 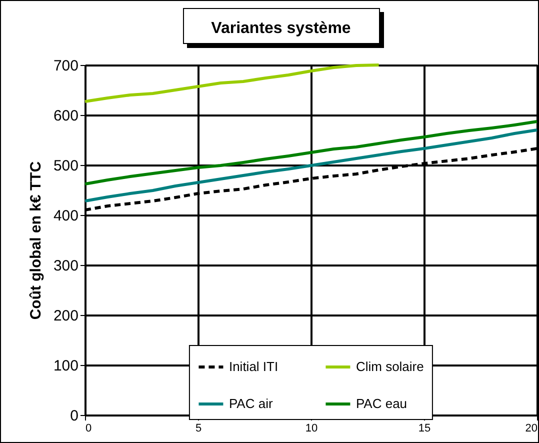 I want to click on legend-label: Clim solaire, so click(x=390, y=366).